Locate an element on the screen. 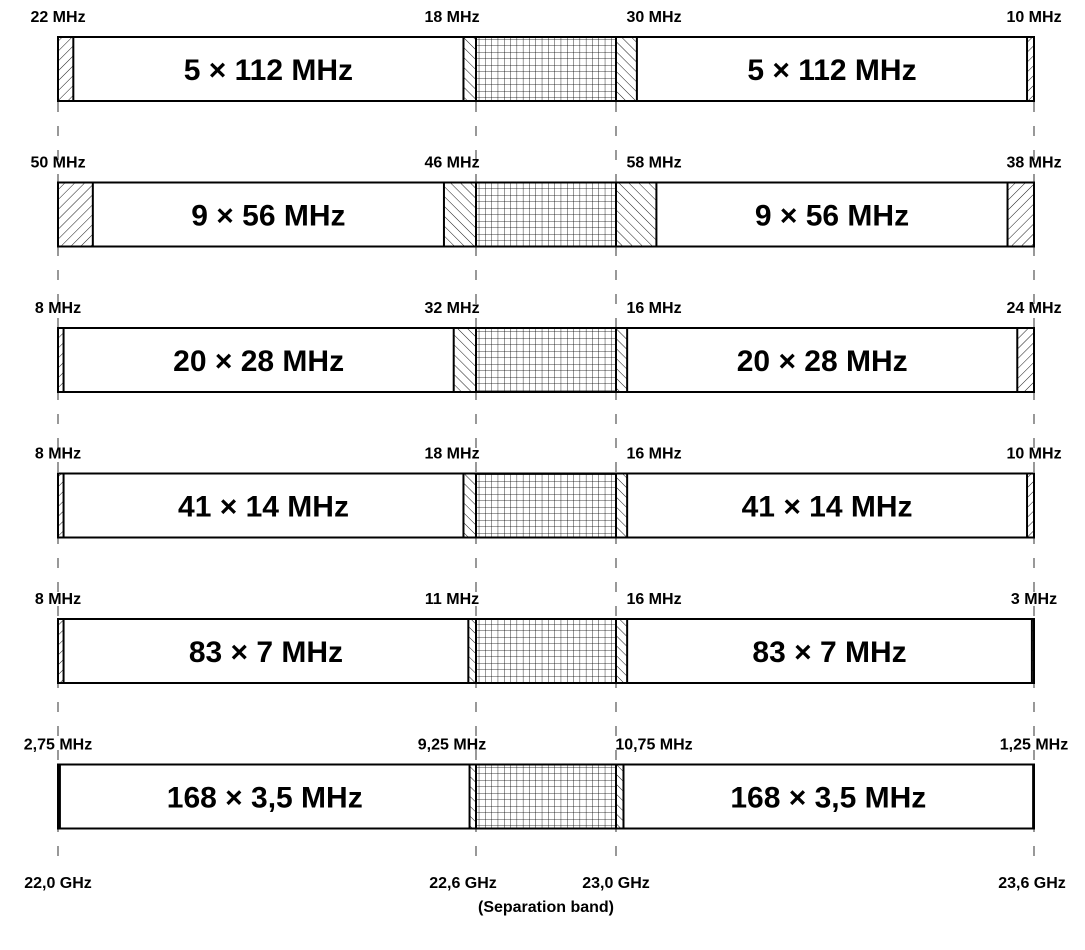 This screenshot has height=950, width=1085. upper-channel-label: 5 × 112 MHz is located at coordinates (831, 70).